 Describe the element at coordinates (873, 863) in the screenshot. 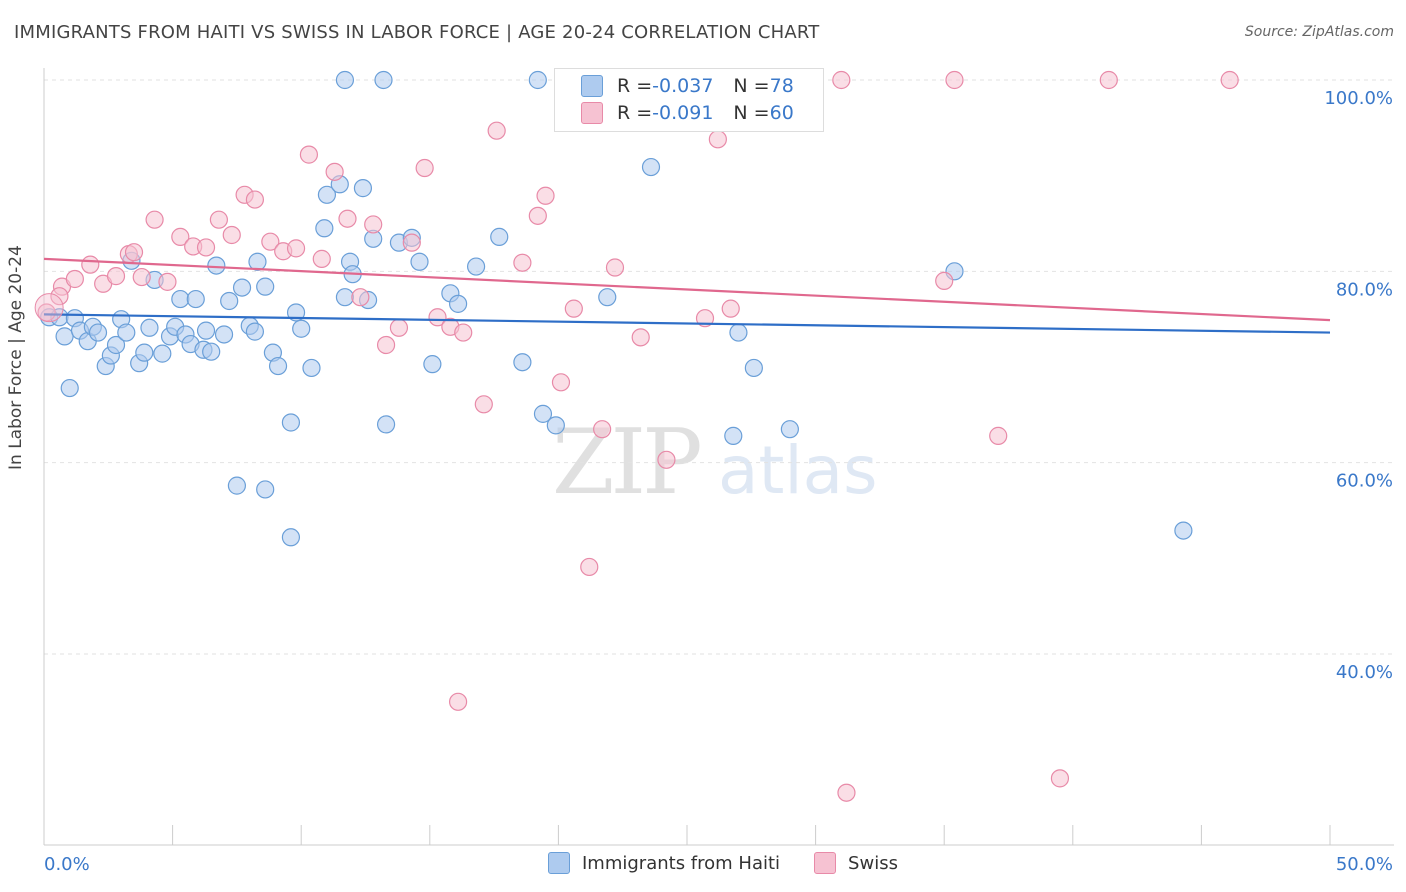

I see `legend-label-swiss: Swiss` at that location.